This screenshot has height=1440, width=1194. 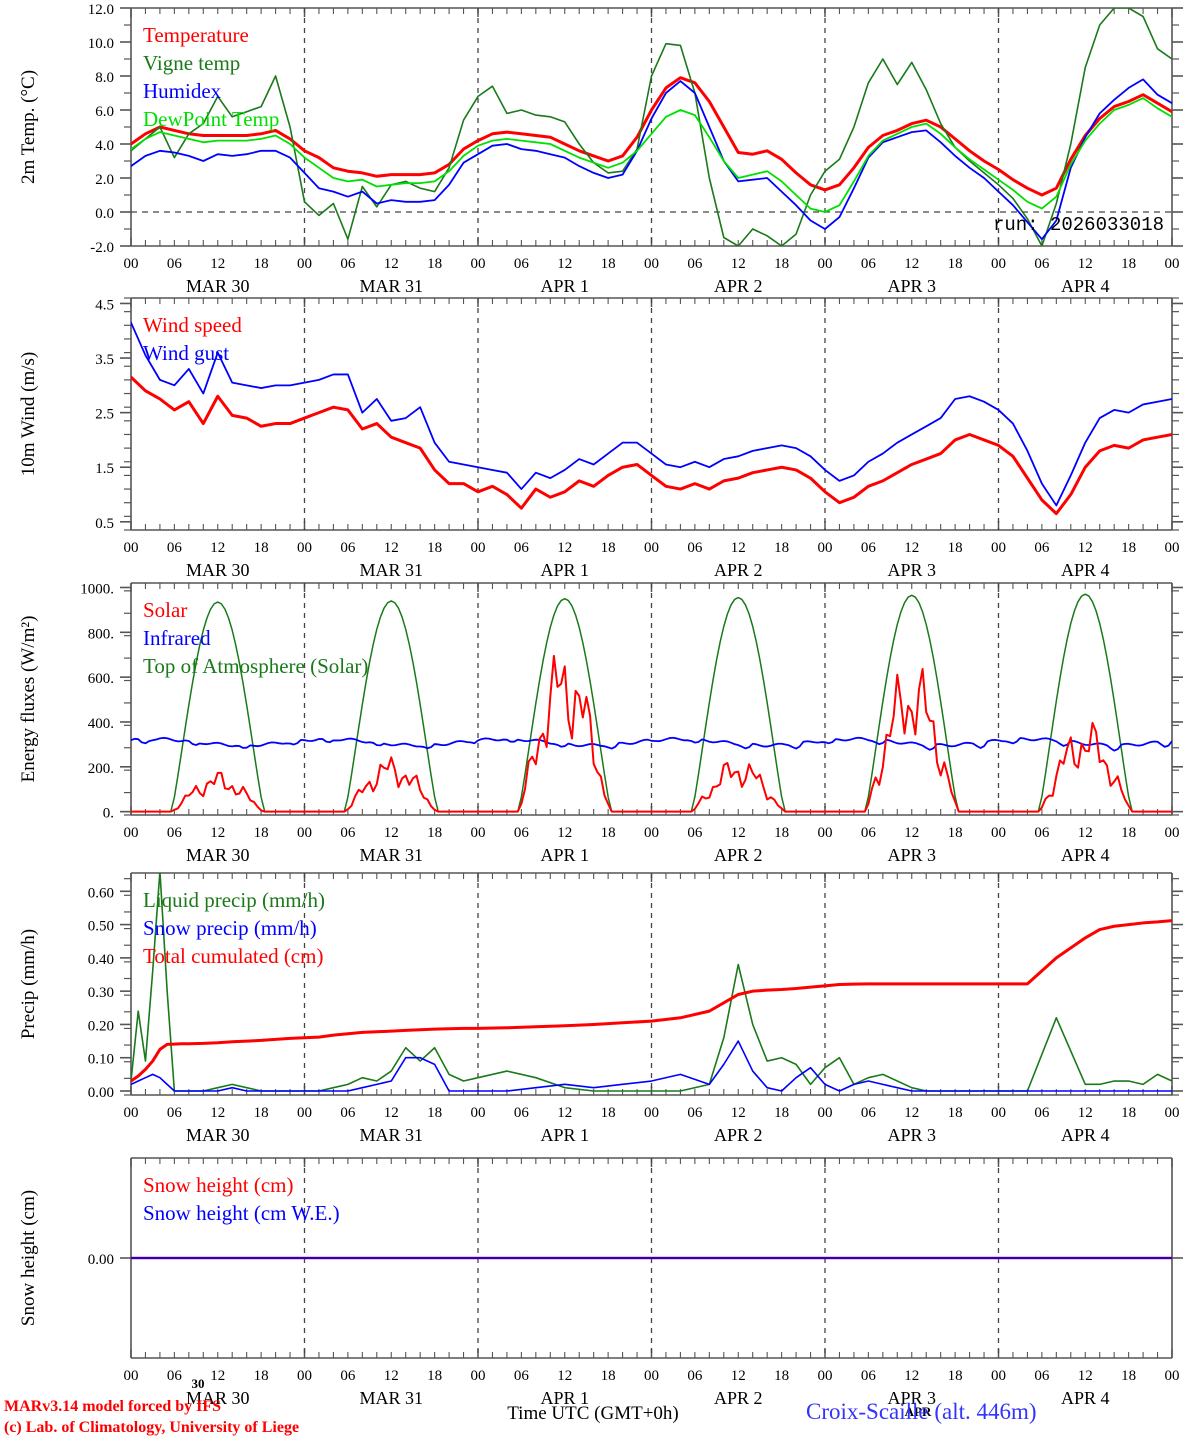 I want to click on y-tick-label: 0.10, so click(x=101, y=1060).